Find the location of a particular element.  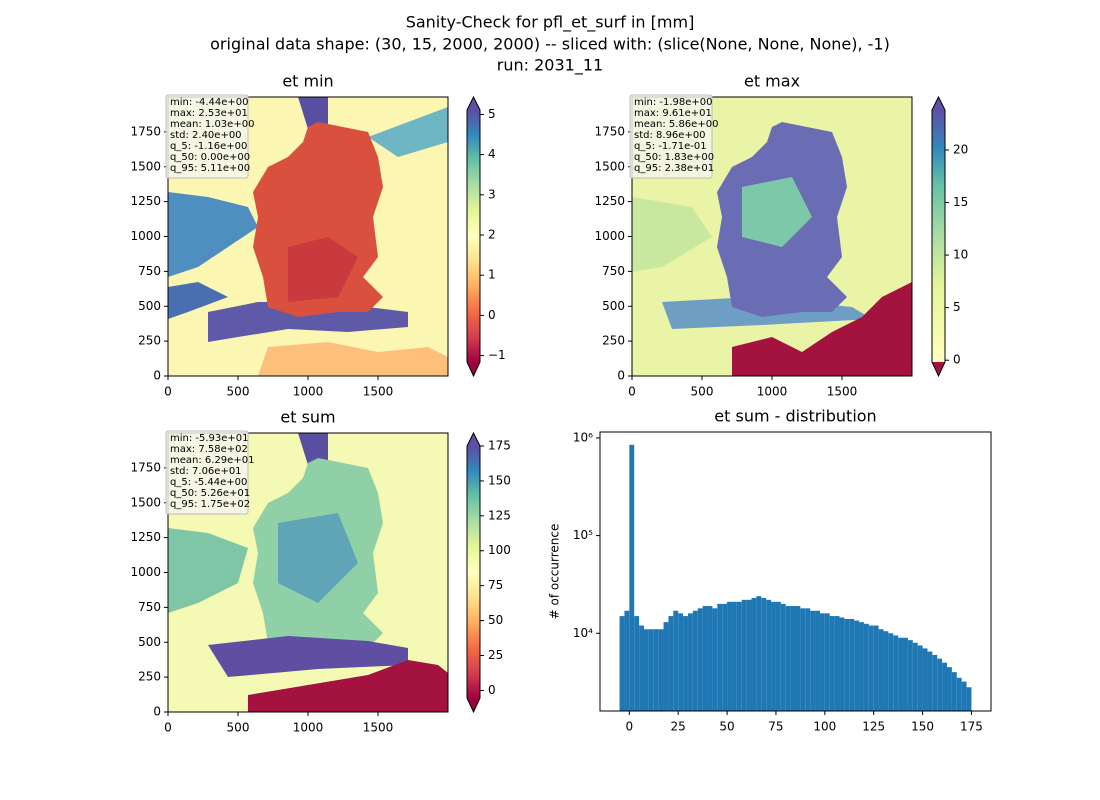

colorbar-tick-label: 175 is located at coordinates (499, 446).